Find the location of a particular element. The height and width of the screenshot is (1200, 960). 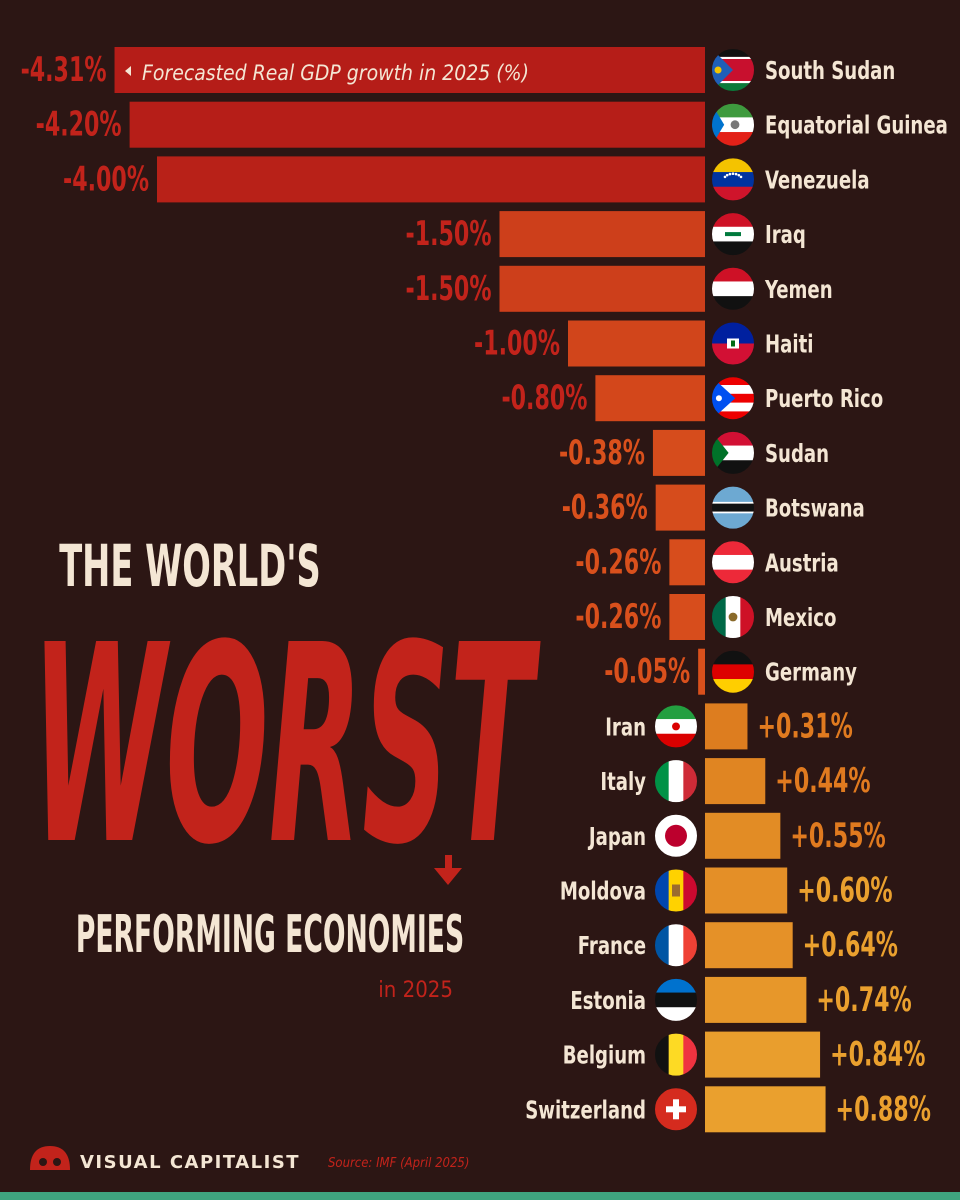

bar-row-moldova: +0.60% Moldova is located at coordinates (726, 890).